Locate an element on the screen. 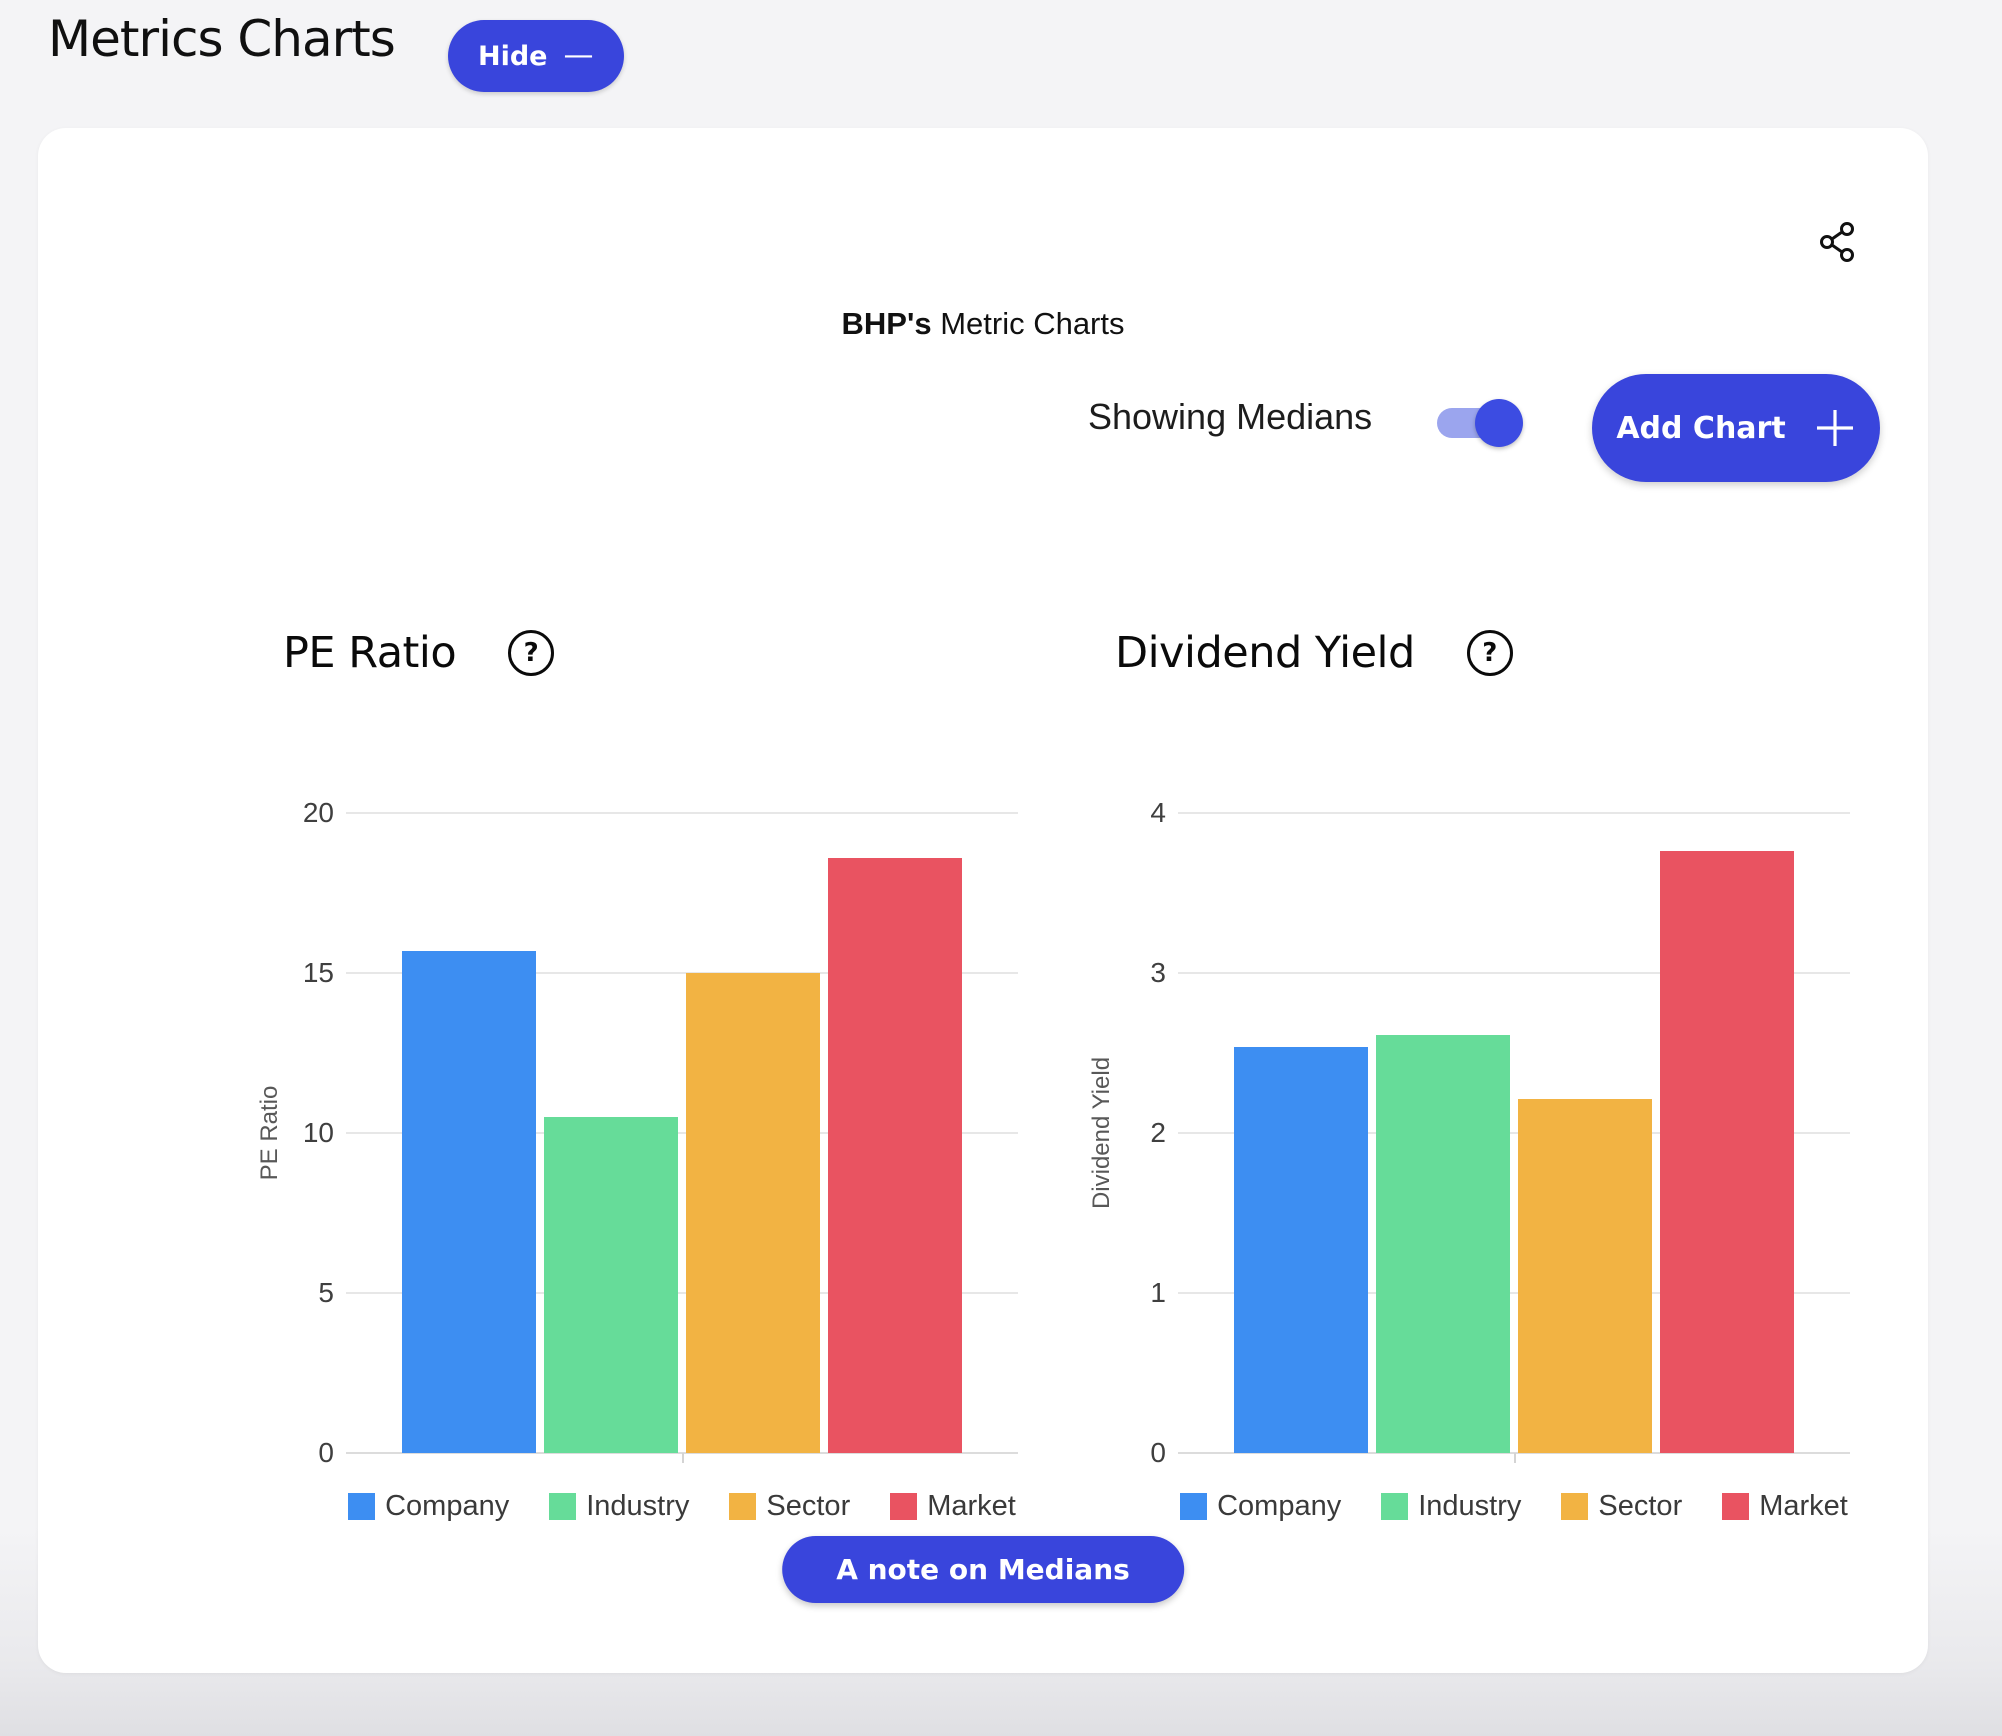 The width and height of the screenshot is (2002, 1736). note-on-medians-button: A note on Medians is located at coordinates (983, 1569).